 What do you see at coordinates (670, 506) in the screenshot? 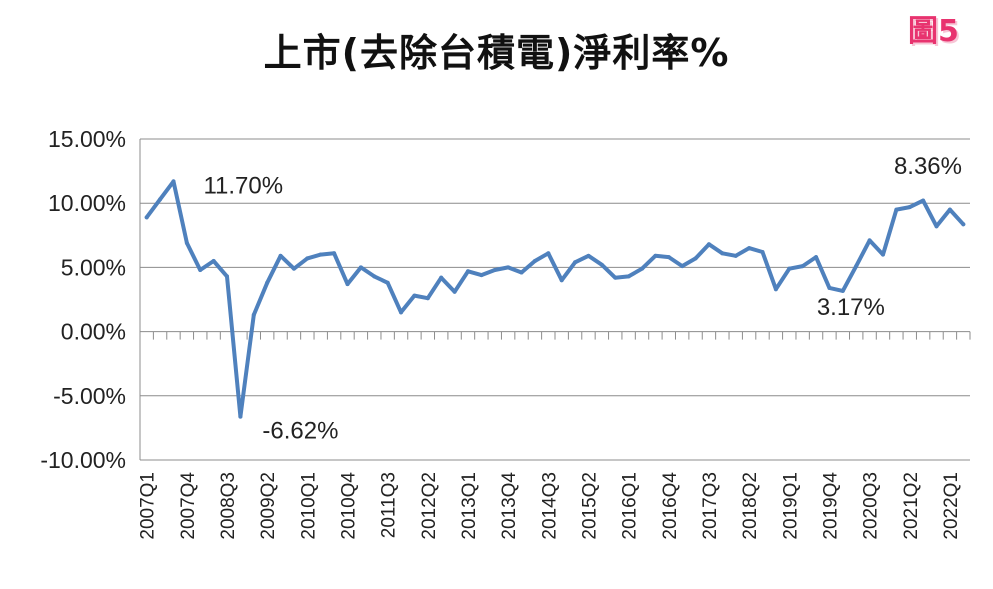
I see `x-tick-label: 2016Q4` at bounding box center [670, 506].